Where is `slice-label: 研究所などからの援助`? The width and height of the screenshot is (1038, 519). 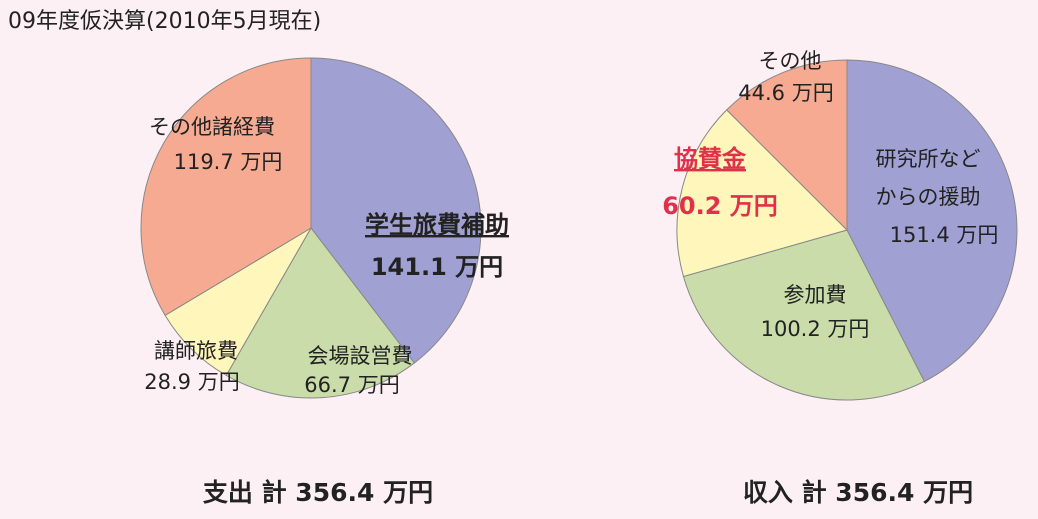
slice-label: 研究所などからの援助 is located at coordinates (928, 178).